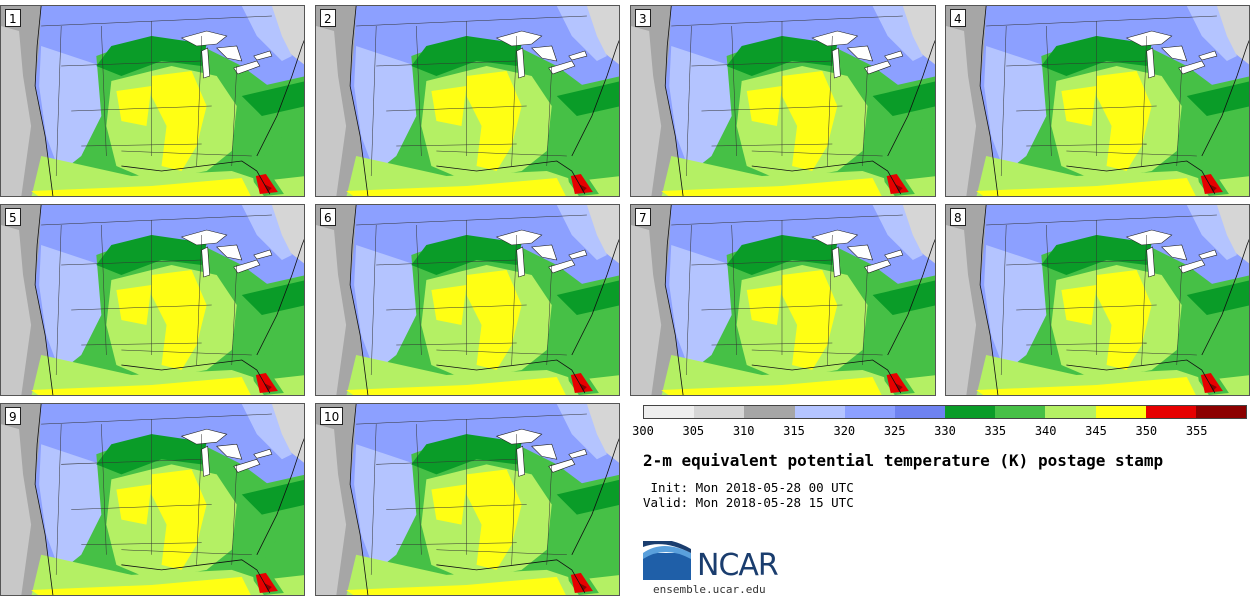 The image size is (1260, 597). What do you see at coordinates (748, 502) in the screenshot?
I see `valid-time: Valid: Mon 2018-05-28 15 UTC` at bounding box center [748, 502].